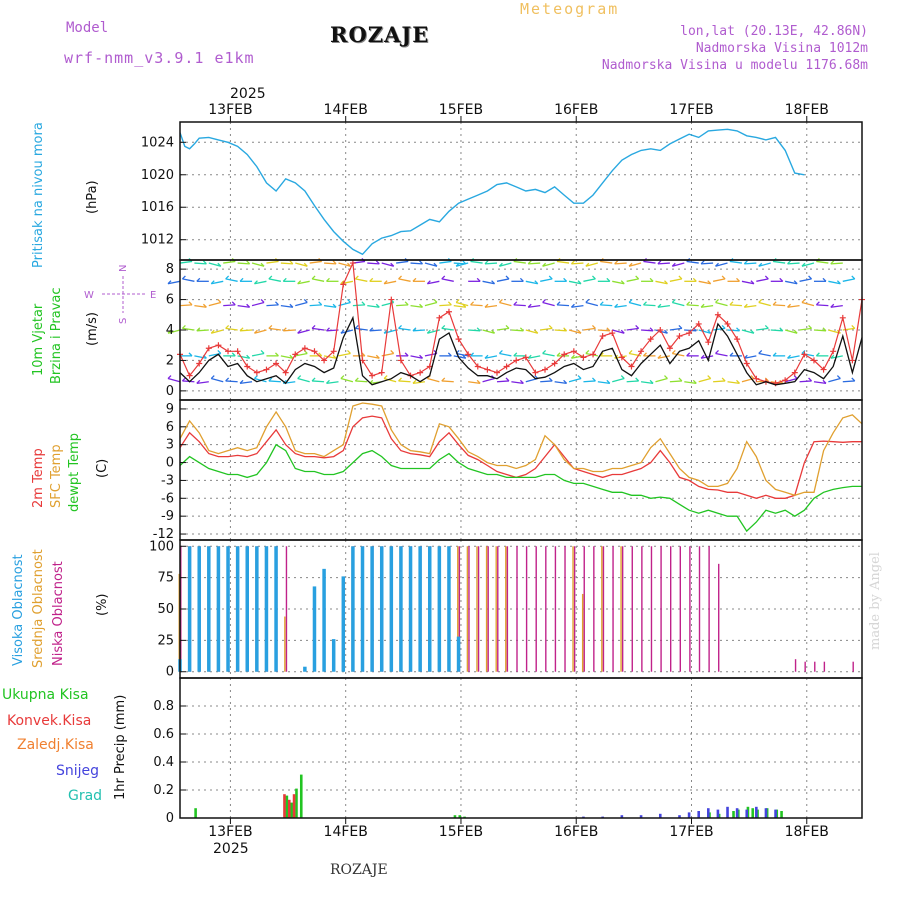 This screenshot has width=900, height=900. Describe the element at coordinates (170, 409) in the screenshot. I see `y-tick-label: 9` at that location.